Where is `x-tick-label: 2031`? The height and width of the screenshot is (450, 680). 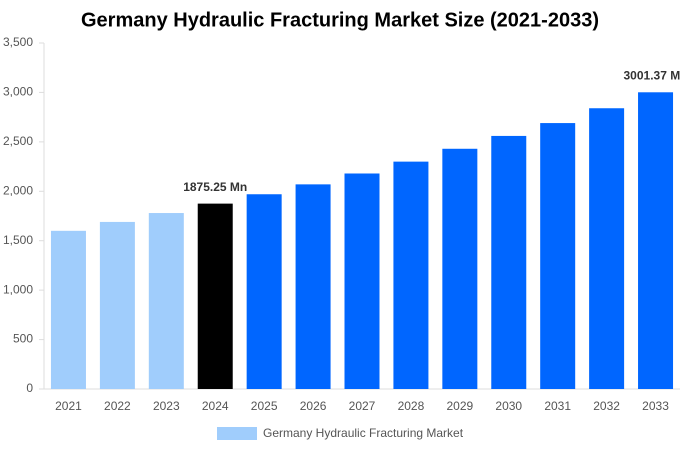 x-tick-label: 2031 is located at coordinates (557, 406).